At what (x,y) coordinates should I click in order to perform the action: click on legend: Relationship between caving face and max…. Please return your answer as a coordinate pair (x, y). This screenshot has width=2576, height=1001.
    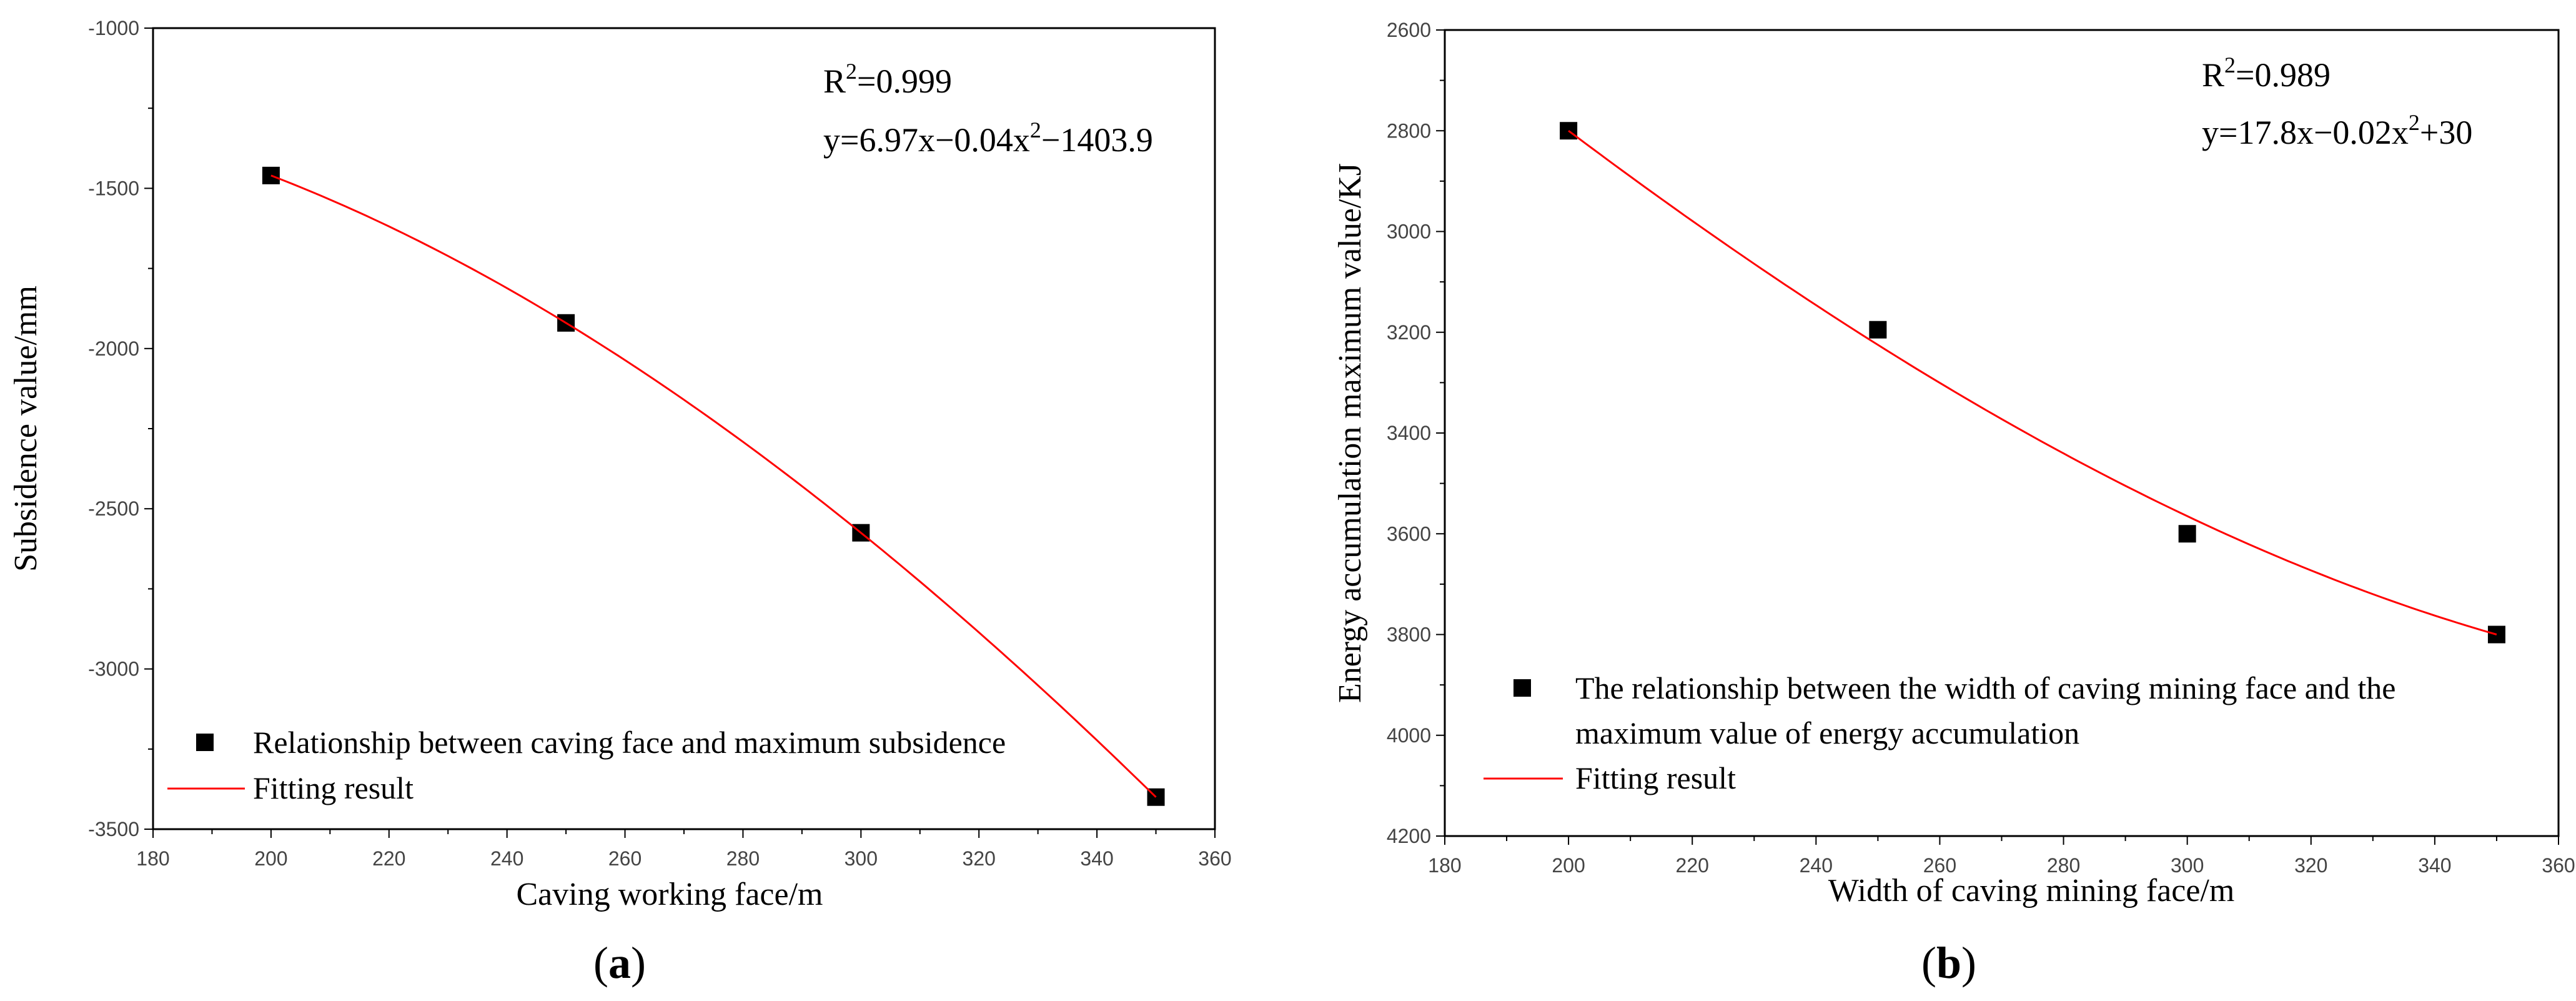
    Looking at the image, I should click on (586, 765).